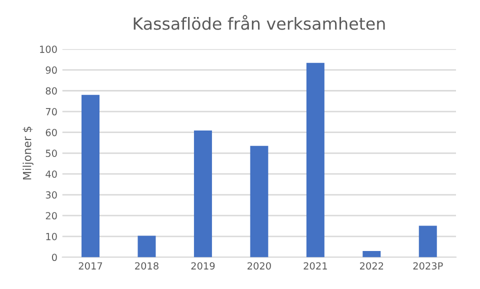 This screenshot has width=480, height=289. What do you see at coordinates (203, 266) in the screenshot?
I see `x-tick-label: 2019` at bounding box center [203, 266].